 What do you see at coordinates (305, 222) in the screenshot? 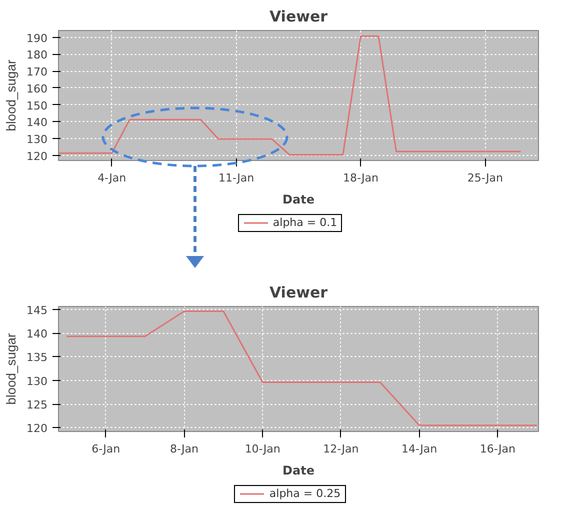
I see `legend-label: alpha = 0.1` at bounding box center [305, 222].